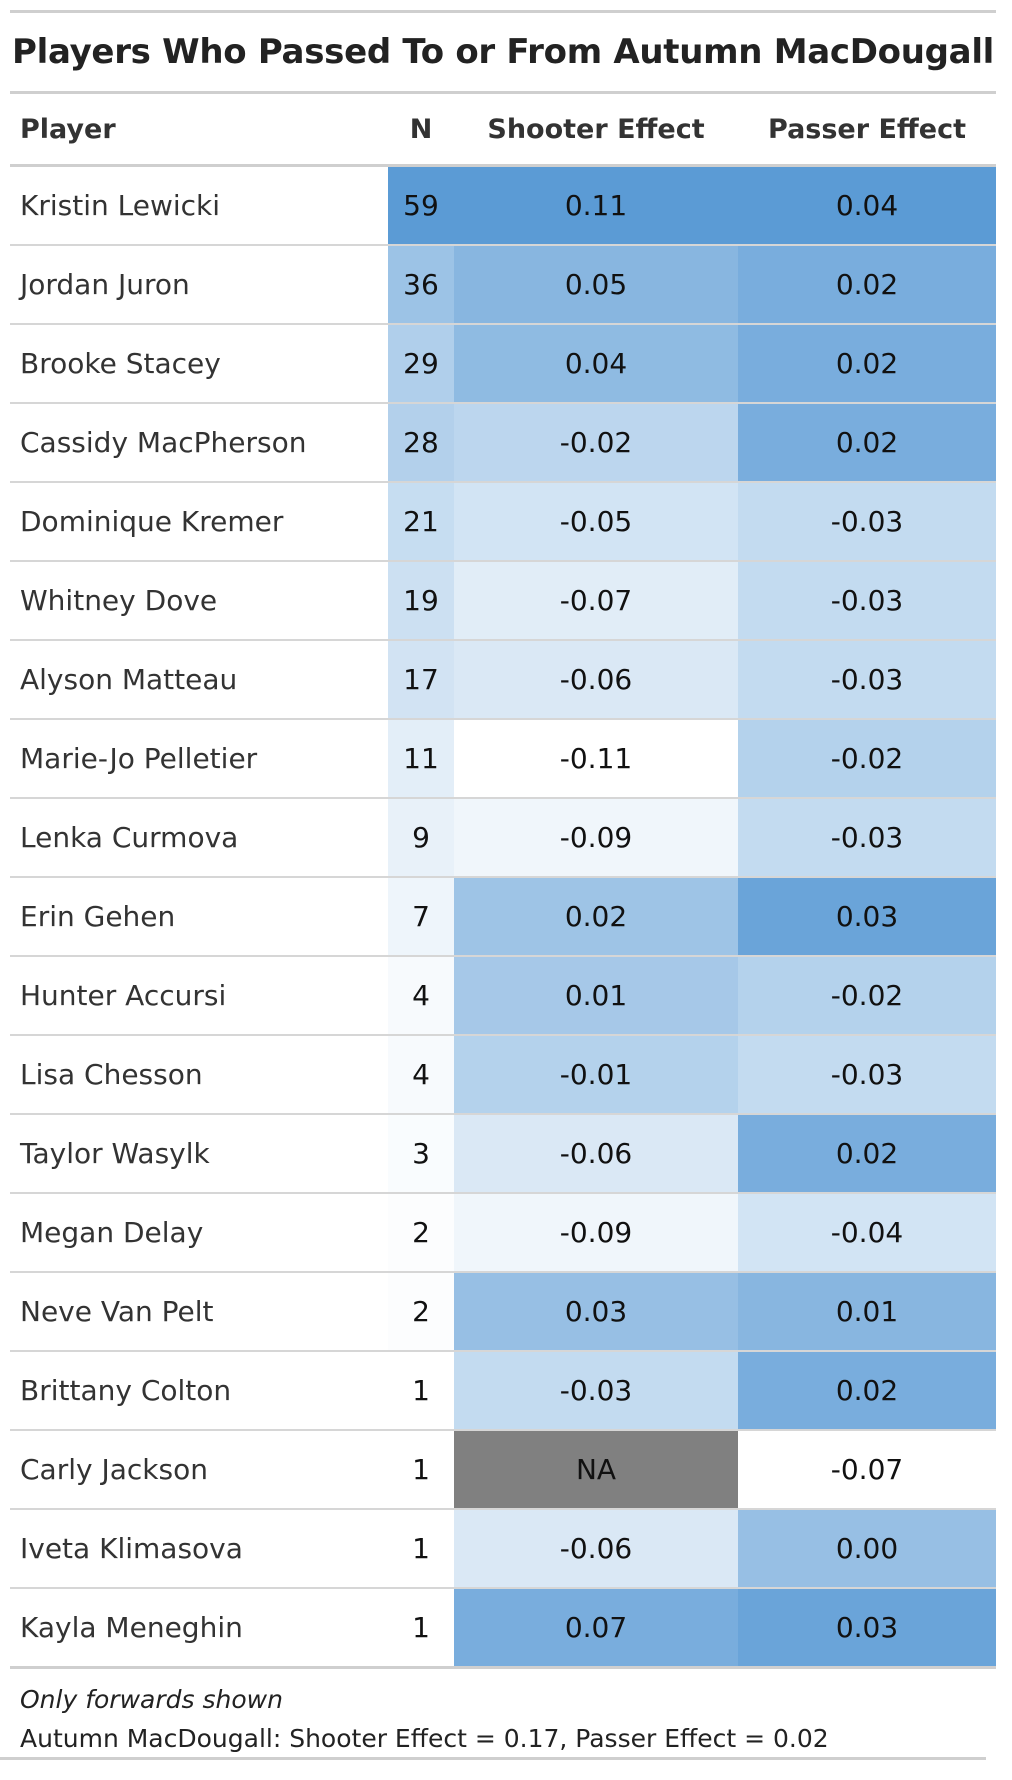 The image size is (1012, 1780). Describe the element at coordinates (421, 759) in the screenshot. I see `n-cell: 11` at that location.